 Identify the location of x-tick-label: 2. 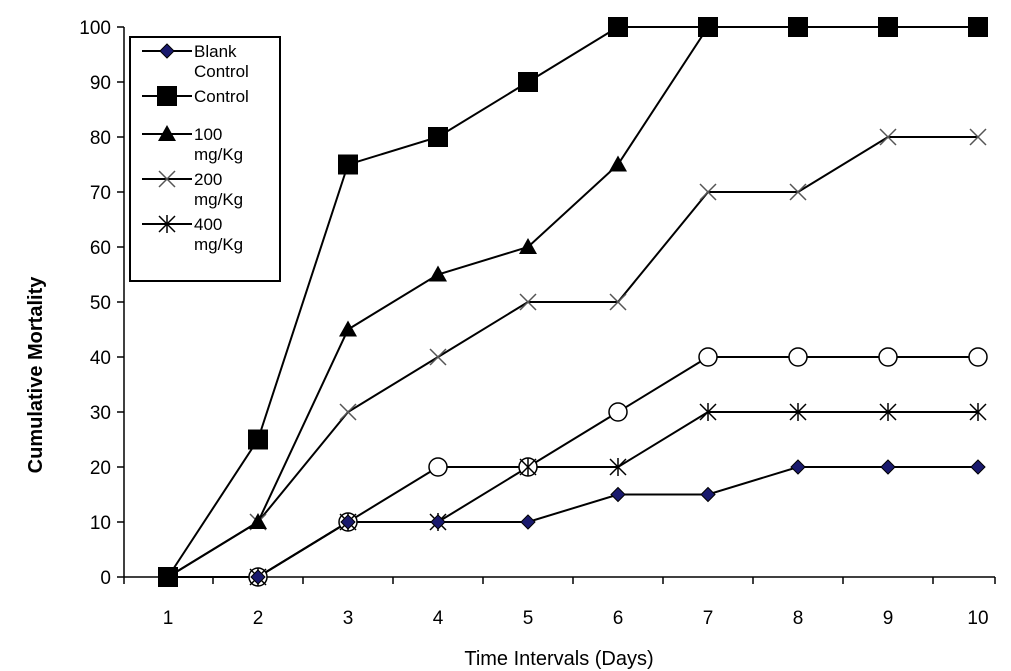
(258, 618).